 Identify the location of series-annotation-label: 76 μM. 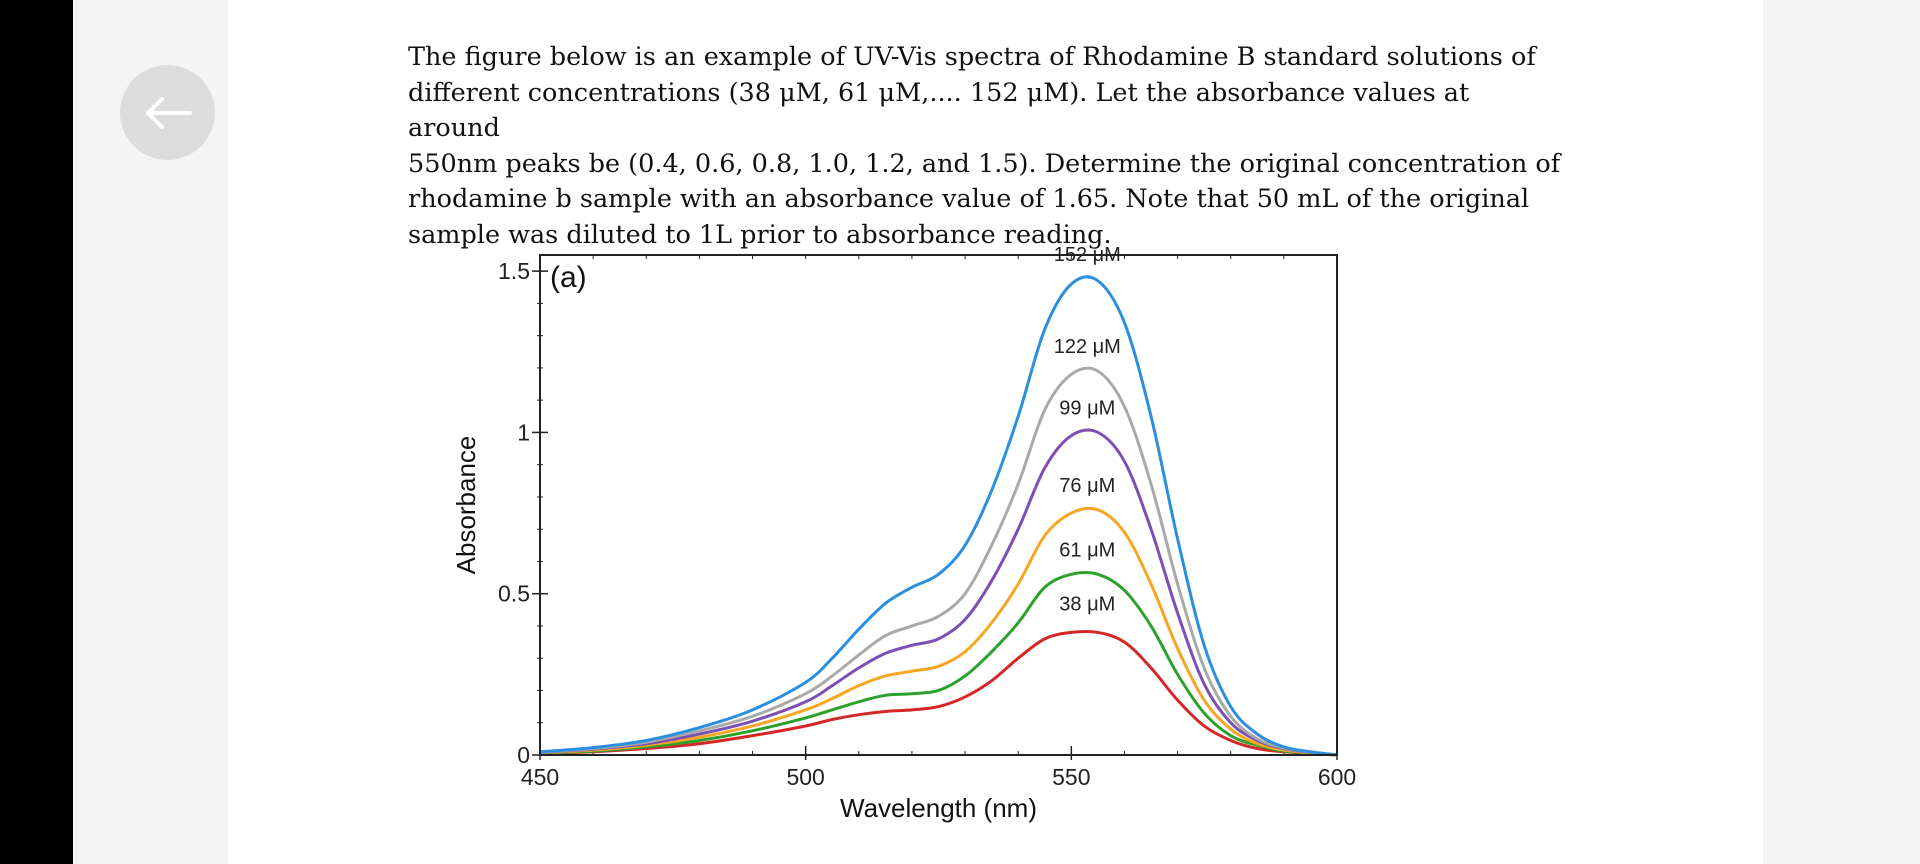
(1087, 486).